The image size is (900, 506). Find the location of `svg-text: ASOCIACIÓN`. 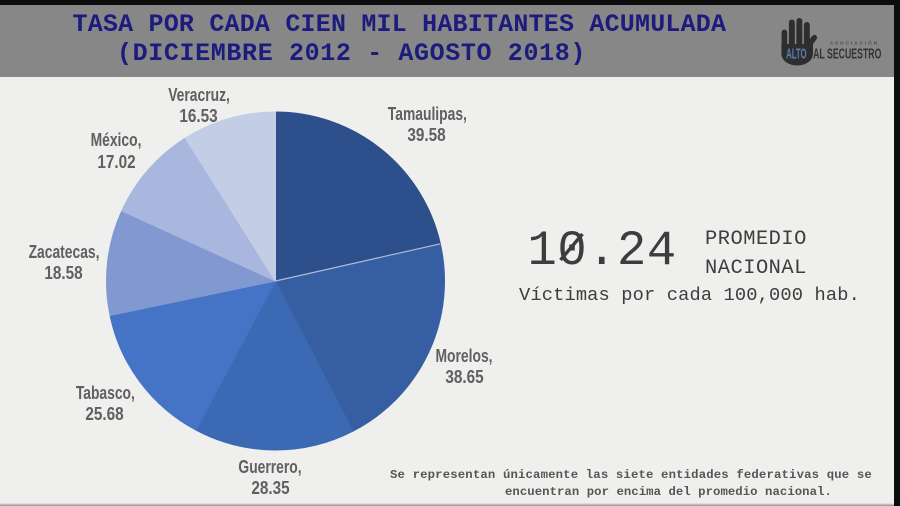

svg-text: ASOCIACIÓN is located at coordinates (854, 41).